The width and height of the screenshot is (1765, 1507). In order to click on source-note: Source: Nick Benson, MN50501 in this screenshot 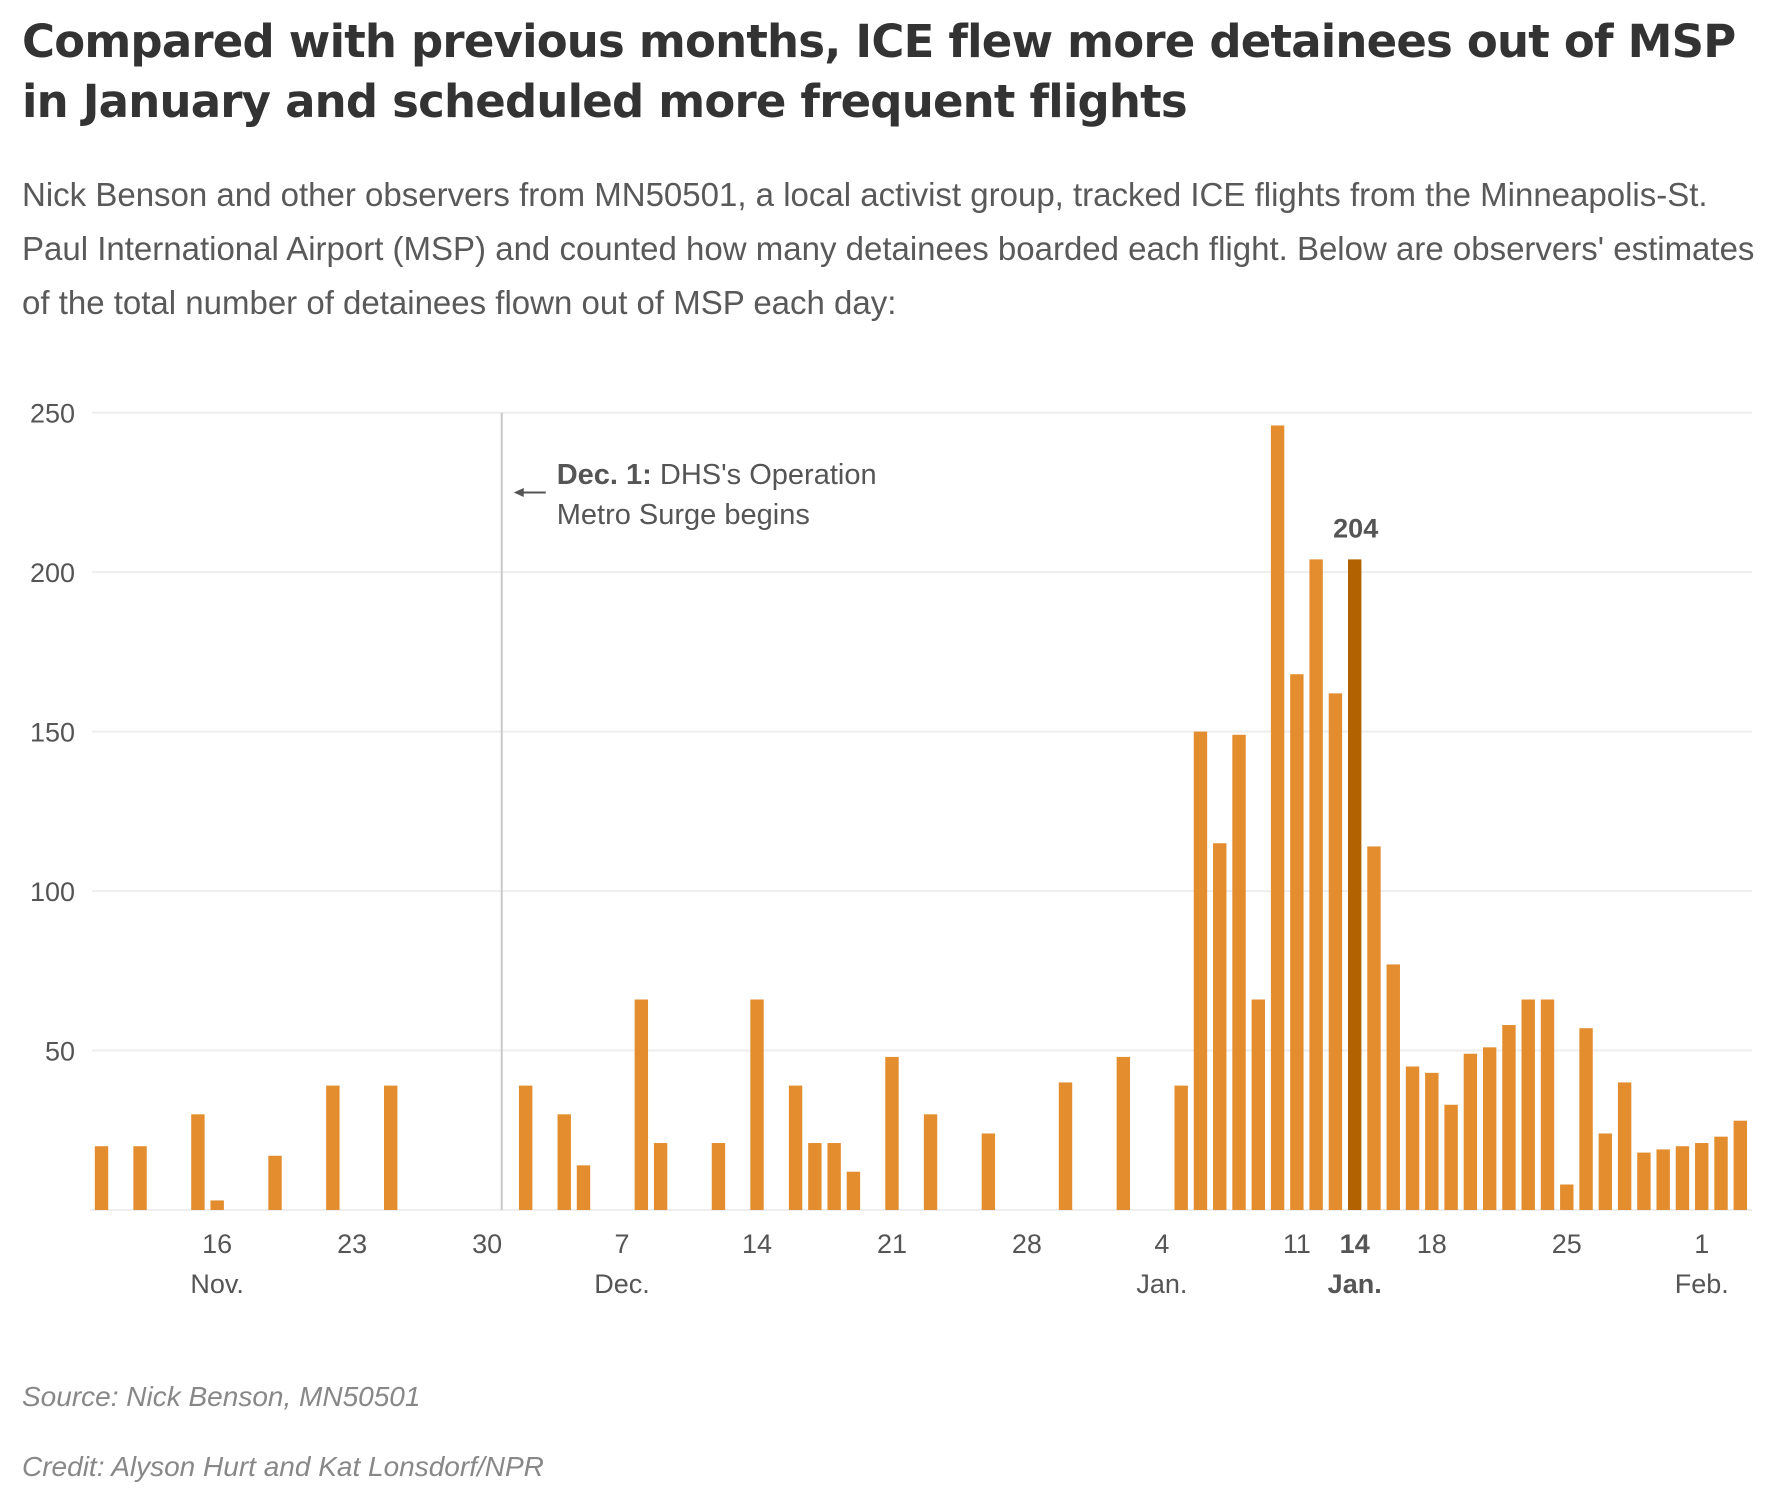, I will do `click(221, 1396)`.